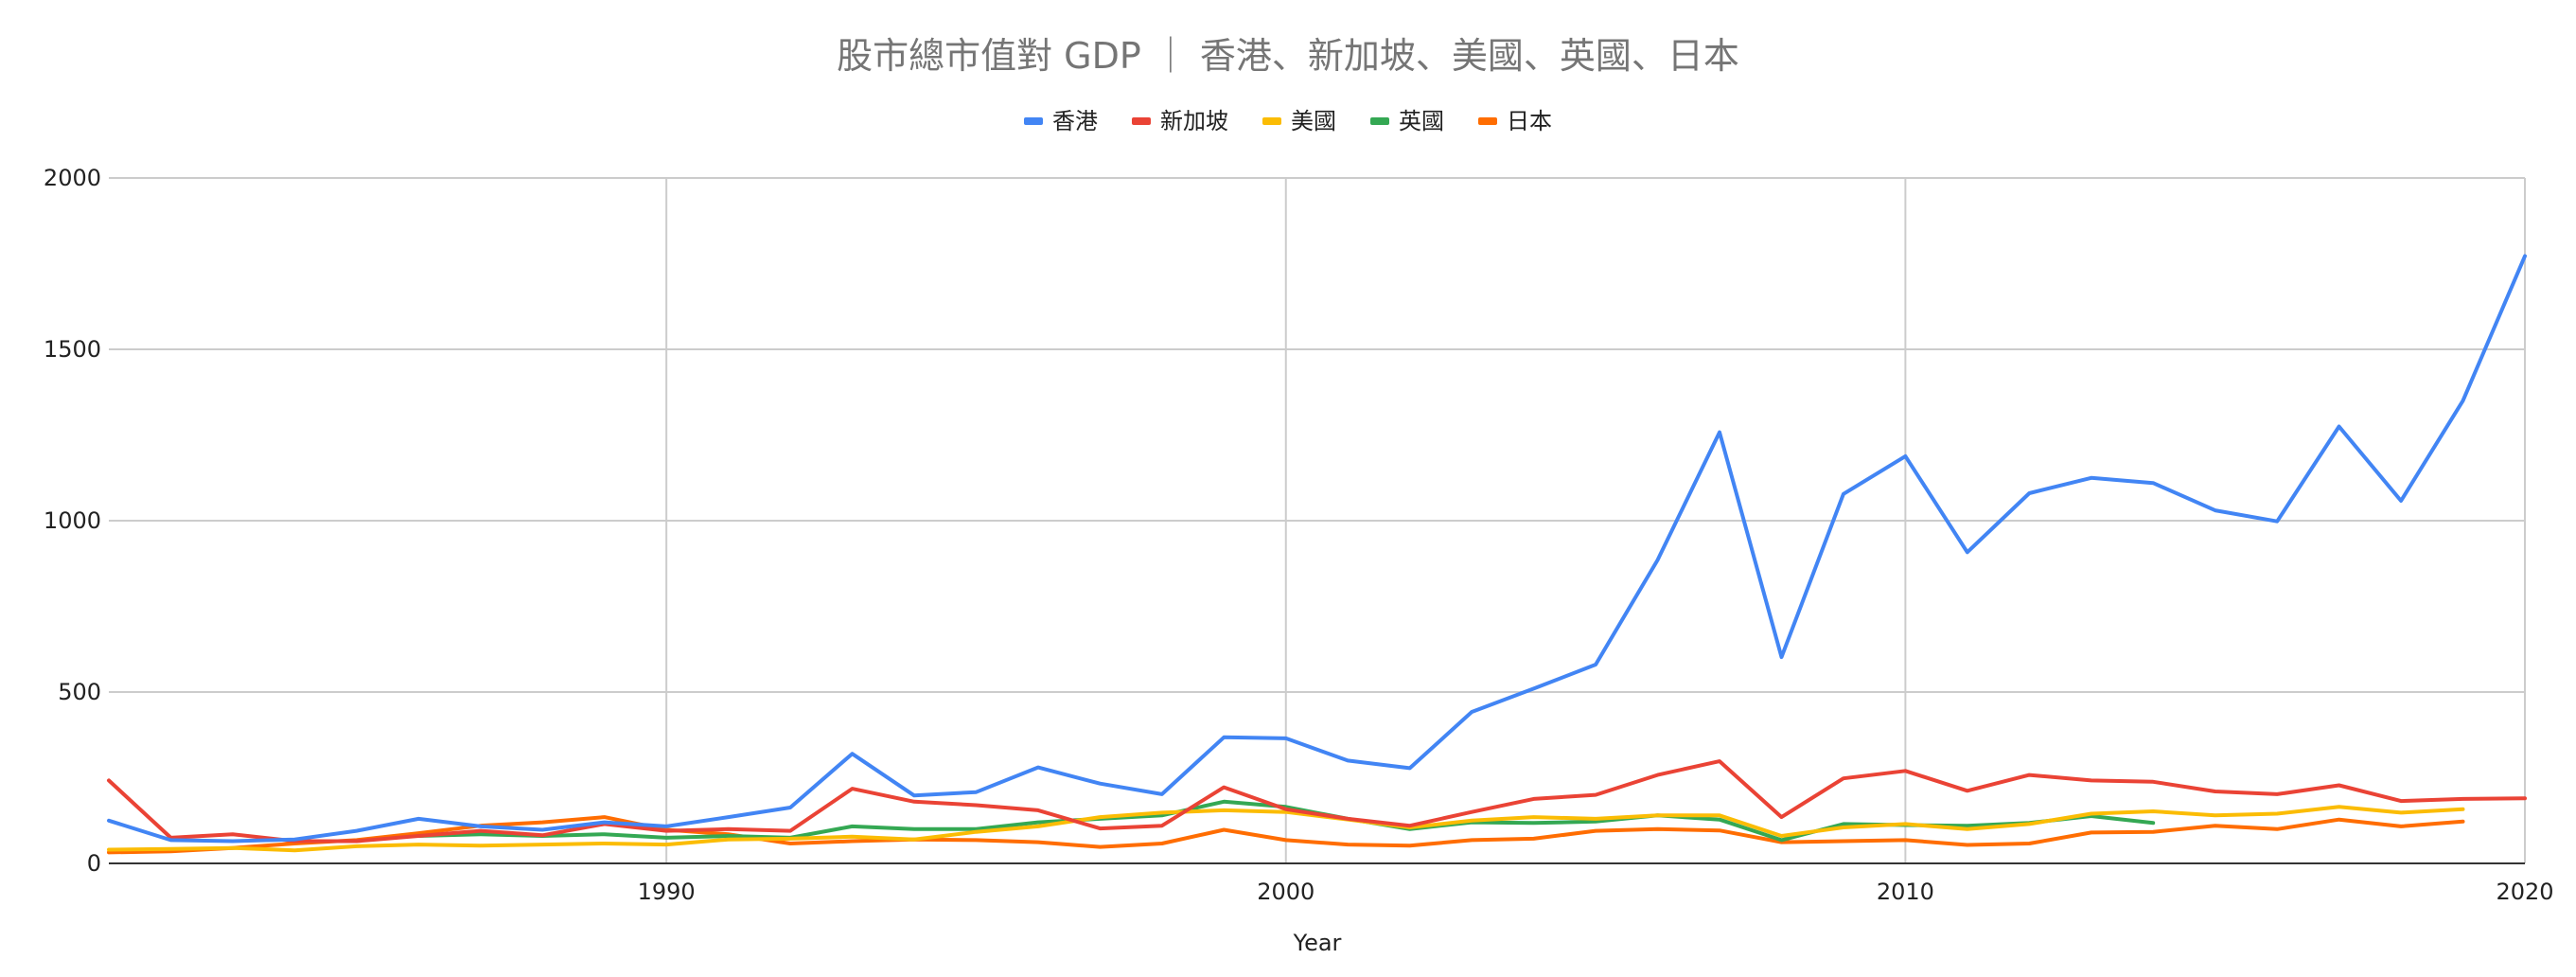 This screenshot has height=977, width=2576. I want to click on y-tick-label: 1000, so click(72, 521).